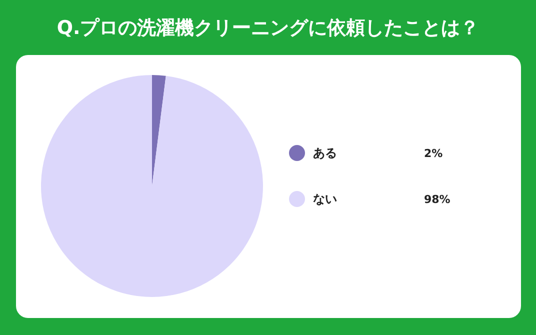 The image size is (536, 335). Describe the element at coordinates (325, 199) in the screenshot. I see `legend-label: ない` at that location.